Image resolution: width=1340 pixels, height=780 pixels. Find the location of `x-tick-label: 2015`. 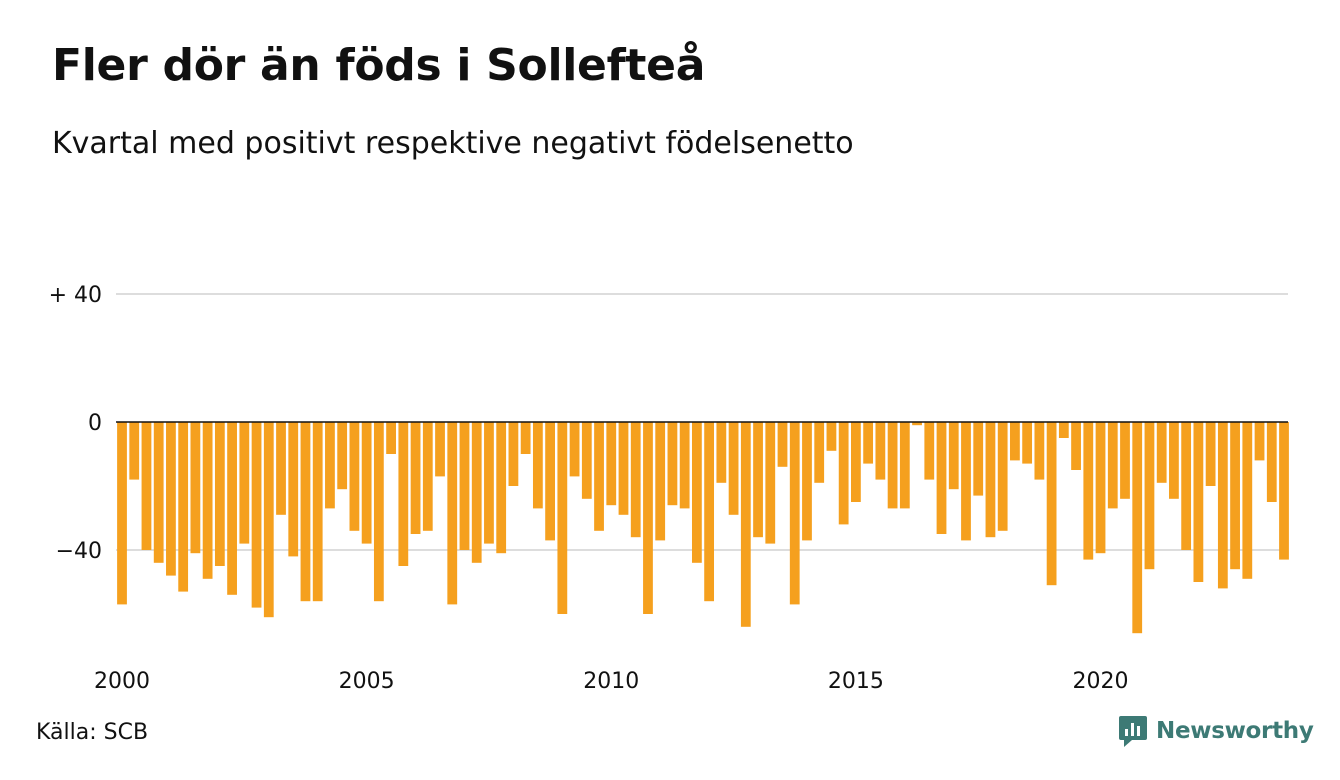

x-tick-label: 2015 is located at coordinates (856, 681).